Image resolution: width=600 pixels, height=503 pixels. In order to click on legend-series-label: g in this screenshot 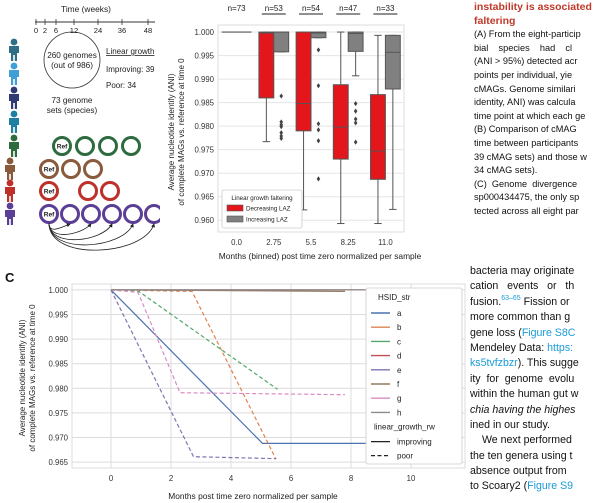, I will do `click(399, 398)`.